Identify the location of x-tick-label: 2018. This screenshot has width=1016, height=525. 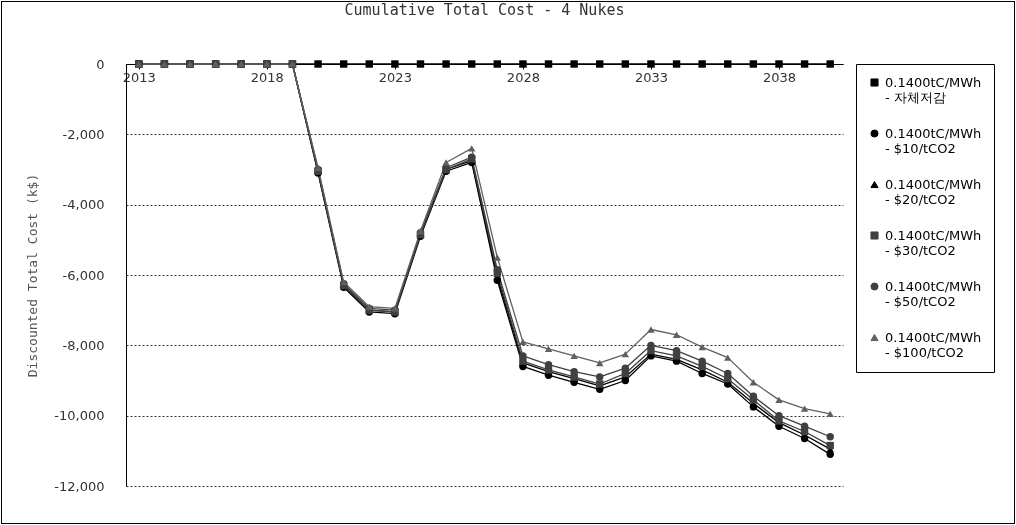
(267, 77).